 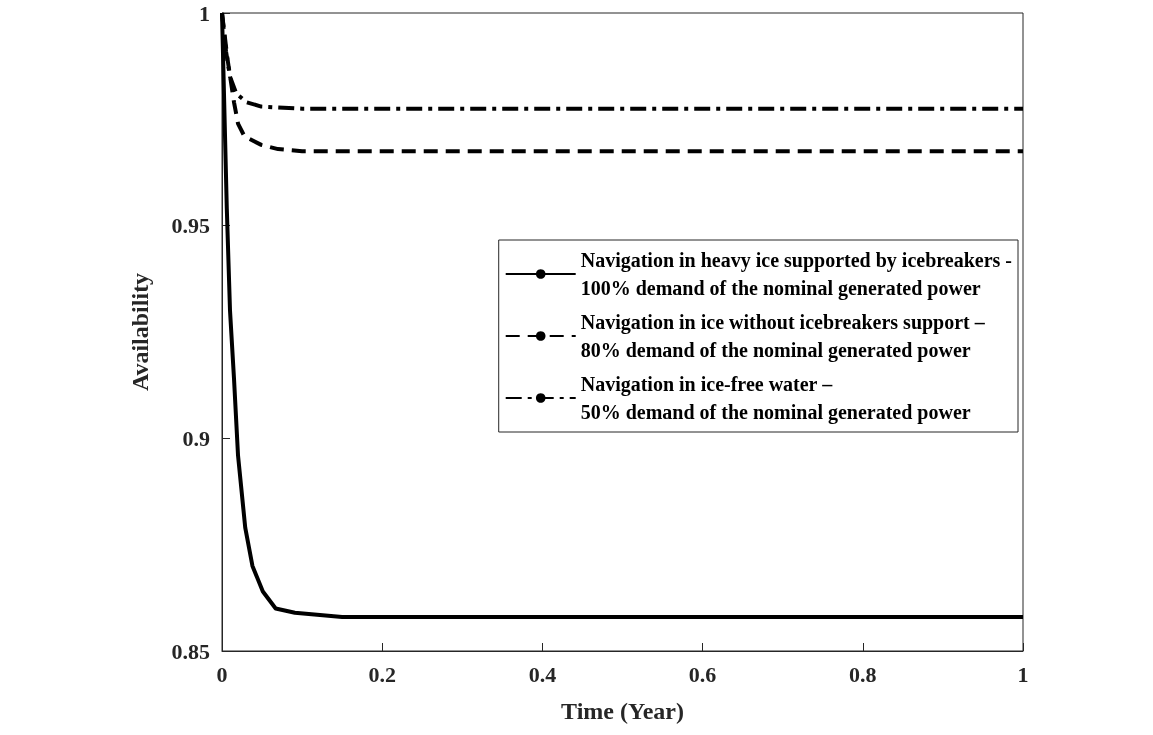 I want to click on x-tick-label: 0.4, so click(x=542, y=674).